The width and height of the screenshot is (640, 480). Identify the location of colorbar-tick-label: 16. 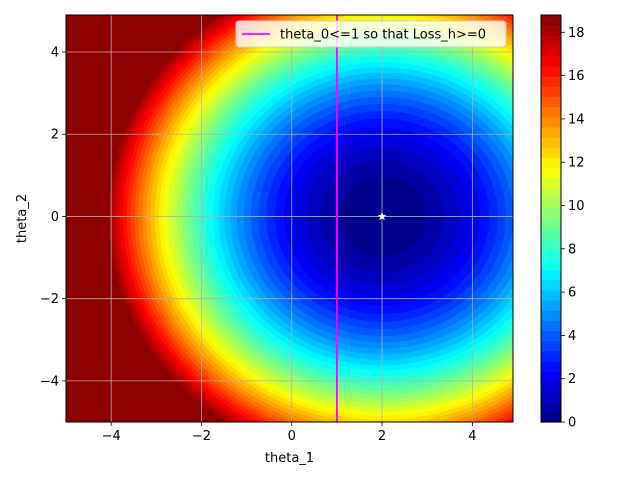
(576, 76).